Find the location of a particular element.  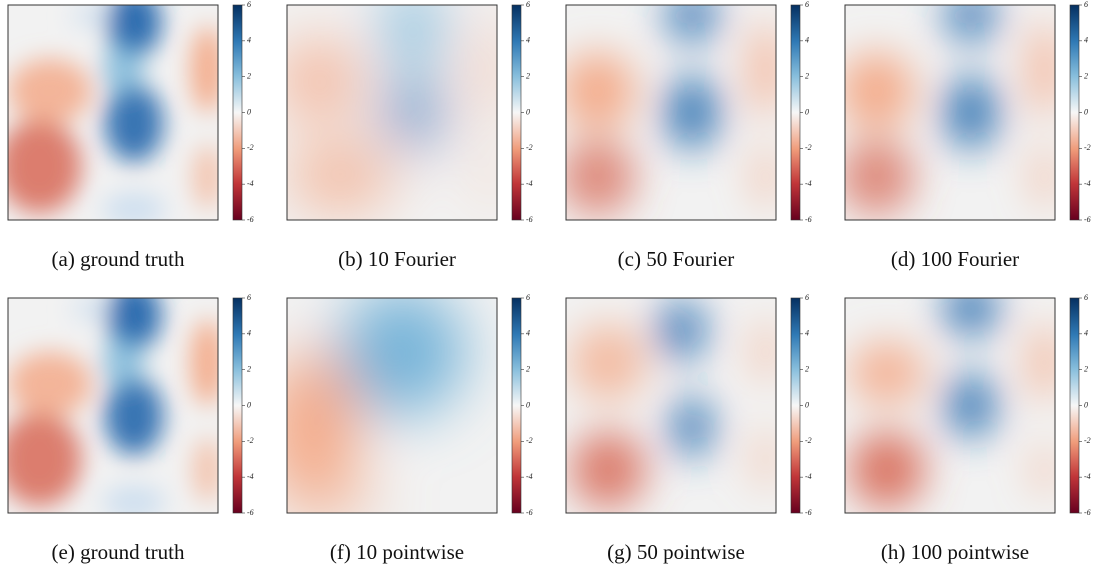

panel: -6 -4 -2 0 2 4 6 (g) 50 pointwise is located at coordinates (688, 428).